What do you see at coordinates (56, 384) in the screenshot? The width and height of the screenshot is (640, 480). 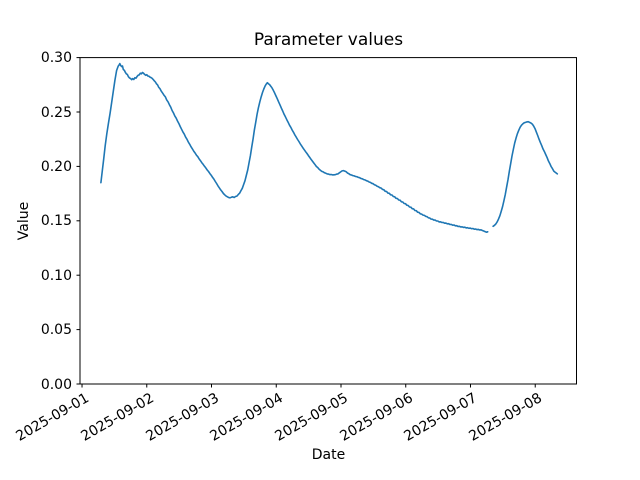 I see `y-tick-label: 0.00` at bounding box center [56, 384].